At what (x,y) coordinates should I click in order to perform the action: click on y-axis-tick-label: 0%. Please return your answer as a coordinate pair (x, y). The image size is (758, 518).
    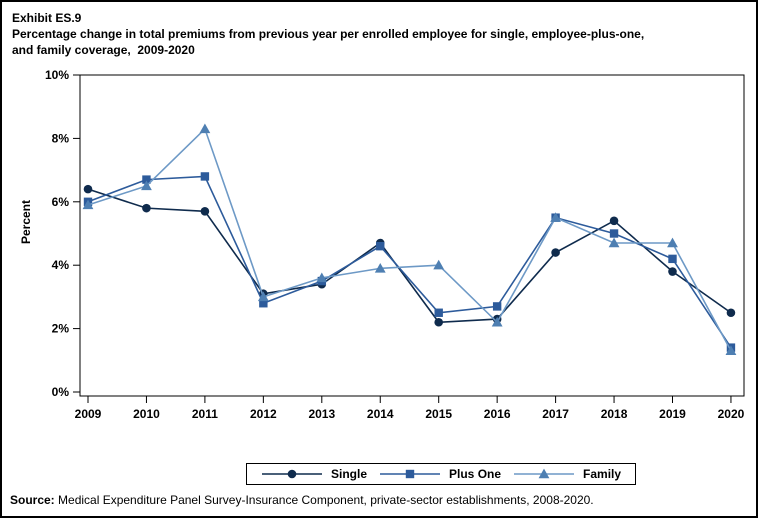
    Looking at the image, I should click on (61, 392).